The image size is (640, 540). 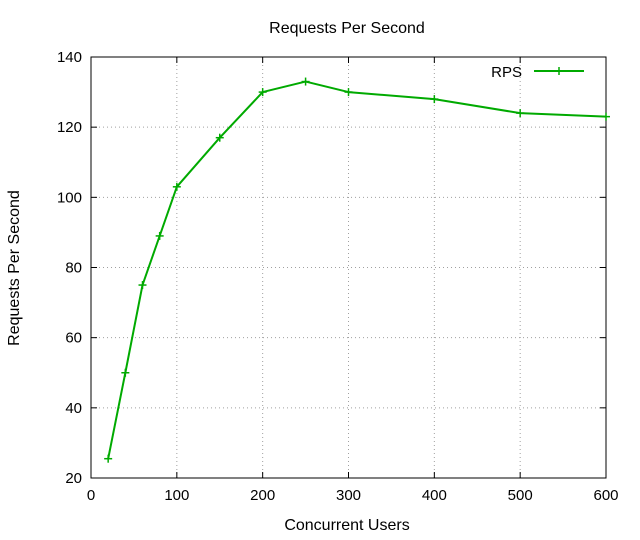 What do you see at coordinates (176, 495) in the screenshot?
I see `x-tick-label: 100` at bounding box center [176, 495].